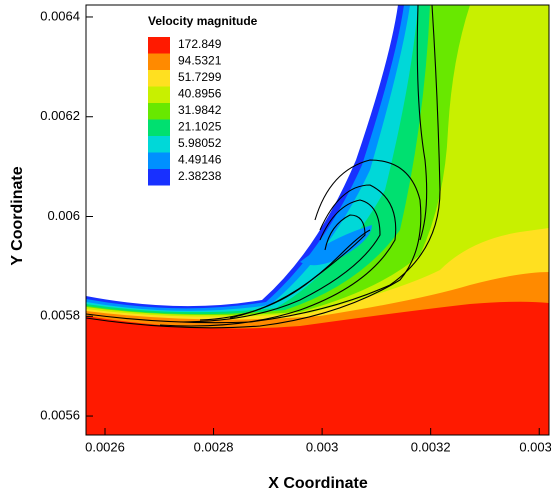 The image size is (551, 498). I want to click on y-tick-label: 0.0056, so click(60, 414).